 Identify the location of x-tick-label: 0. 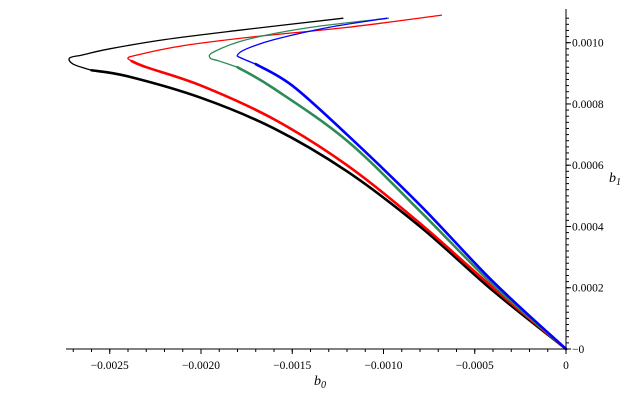
(566, 366).